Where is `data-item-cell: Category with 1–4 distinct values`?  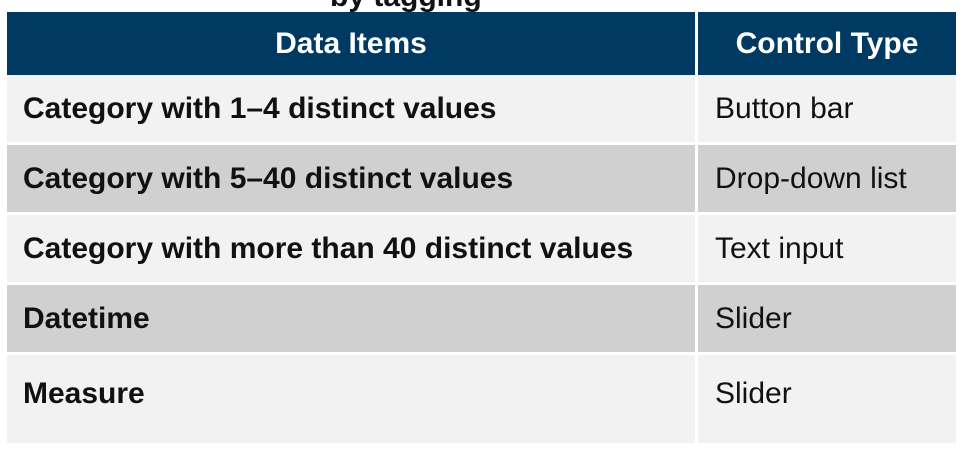 data-item-cell: Category with 1–4 distinct values is located at coordinates (351, 108).